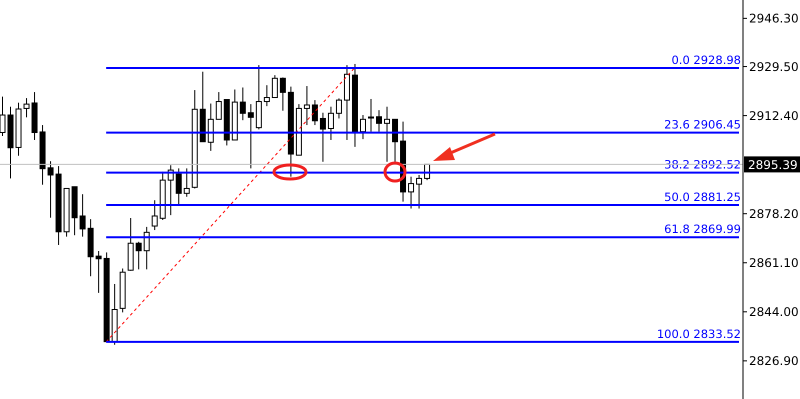 This screenshot has width=800, height=399. I want to click on ref-line-label: 100.0 2833.52, so click(698, 333).